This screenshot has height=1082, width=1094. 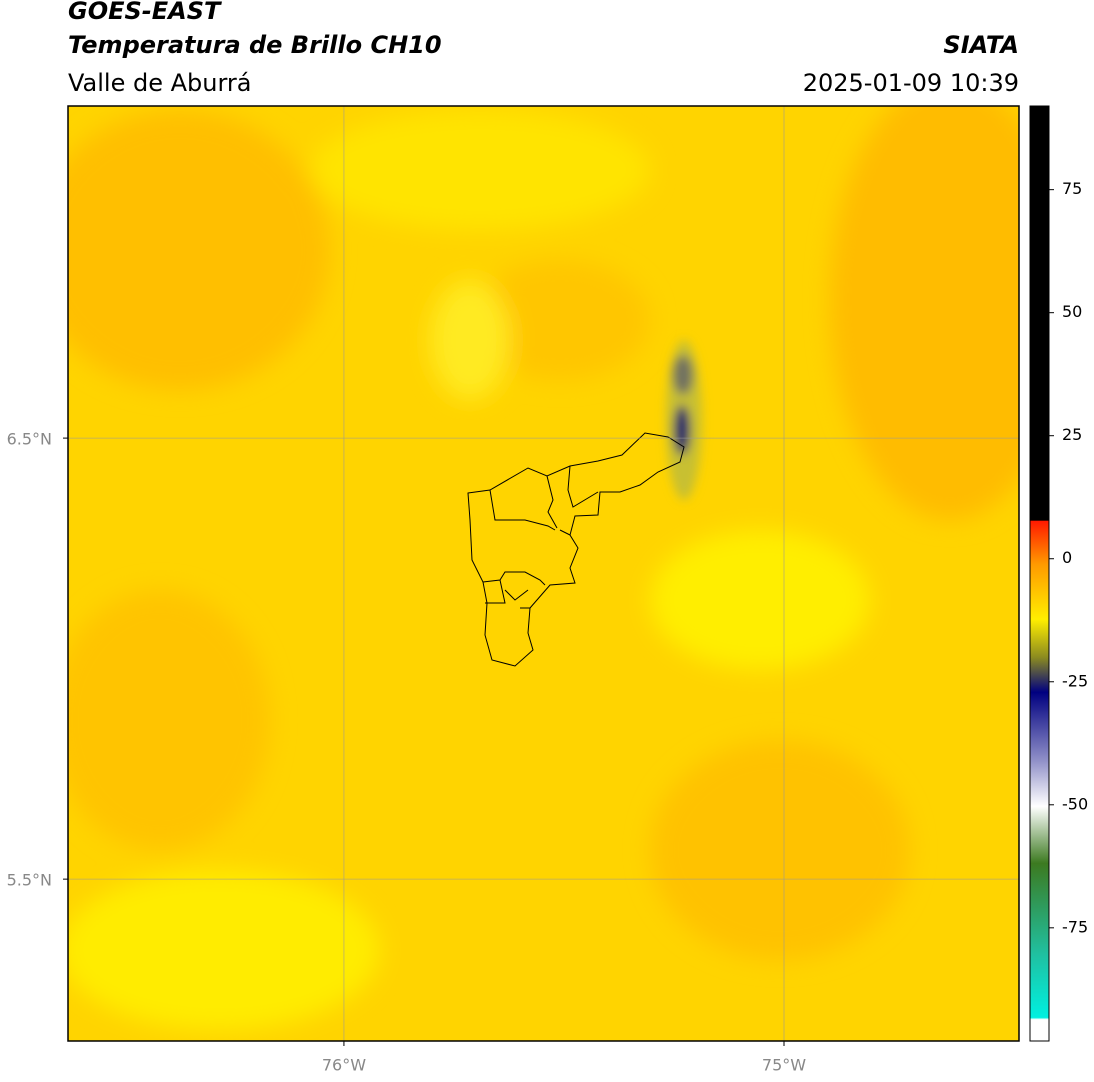 What do you see at coordinates (1072, 311) in the screenshot?
I see `colorbar-tick-label: 50` at bounding box center [1072, 311].